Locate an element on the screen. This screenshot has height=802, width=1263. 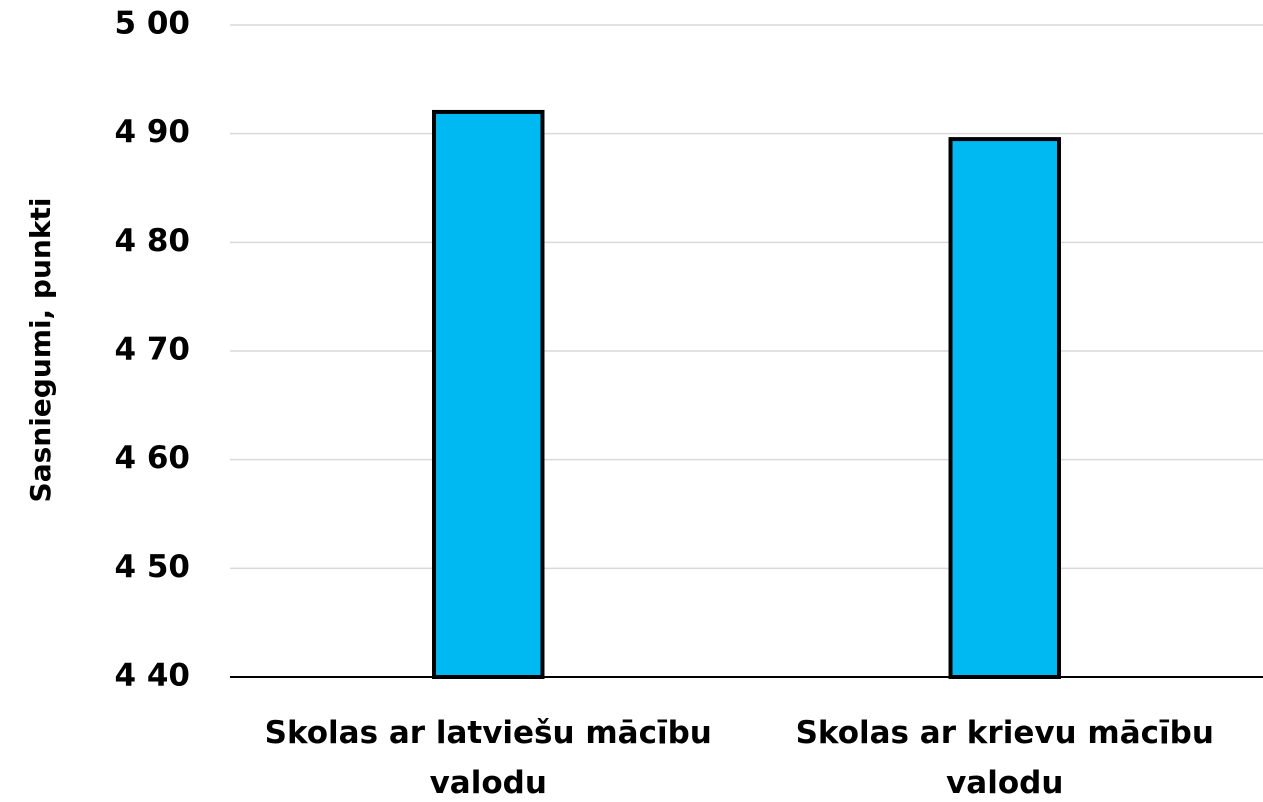
y-tick-label: 4 70 is located at coordinates (152, 350).